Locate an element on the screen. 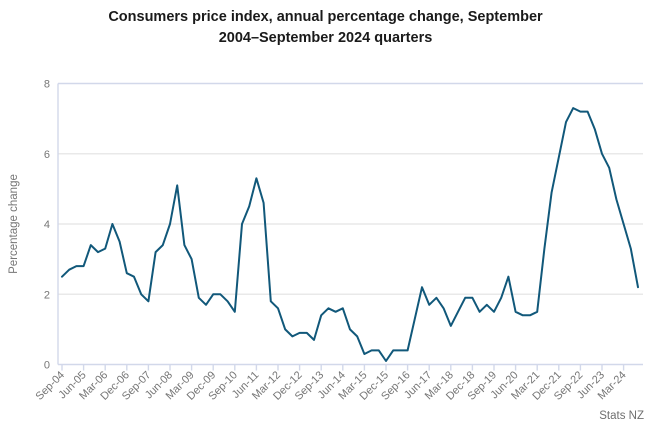 This screenshot has height=433, width=651. y-tick-label-0: 0 is located at coordinates (47, 366).